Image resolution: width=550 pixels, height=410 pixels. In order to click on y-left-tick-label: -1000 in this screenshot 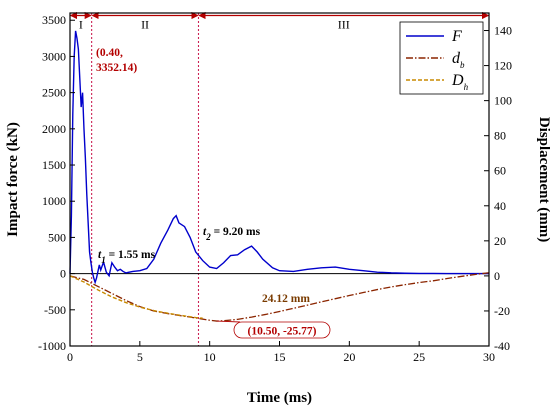, I will do `click(52, 346)`.